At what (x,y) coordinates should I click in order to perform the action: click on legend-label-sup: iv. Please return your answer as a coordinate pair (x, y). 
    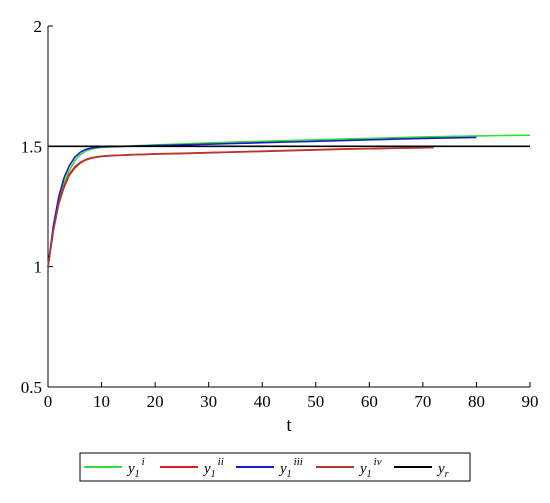
    Looking at the image, I should click on (378, 462).